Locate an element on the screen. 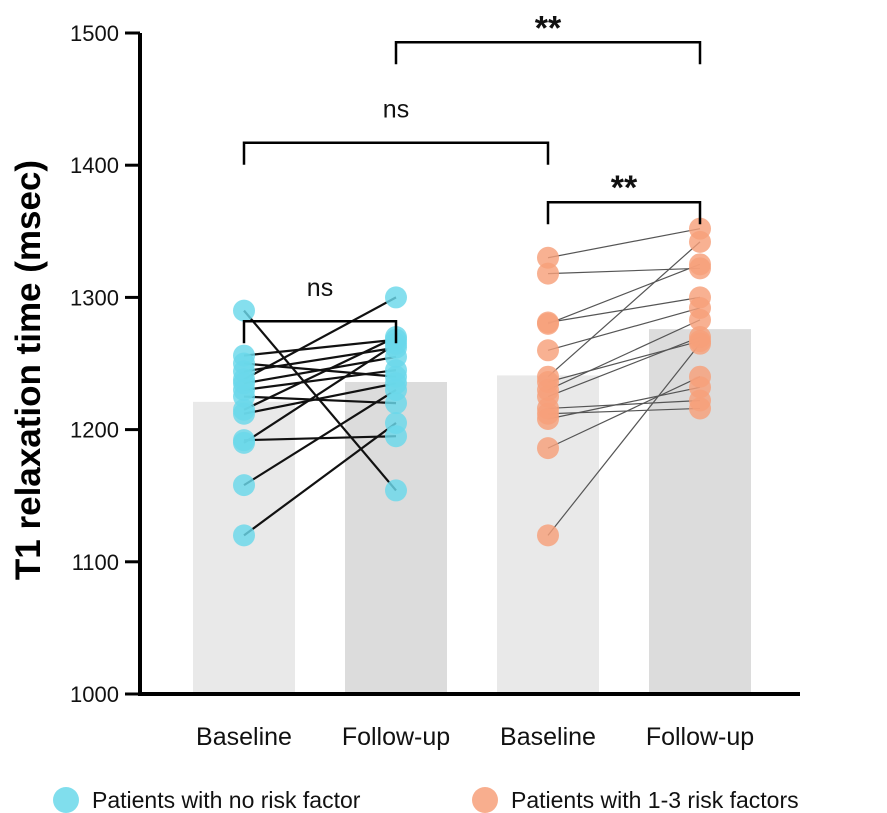  y-tick-label-1300: 1300 is located at coordinates (94, 297).